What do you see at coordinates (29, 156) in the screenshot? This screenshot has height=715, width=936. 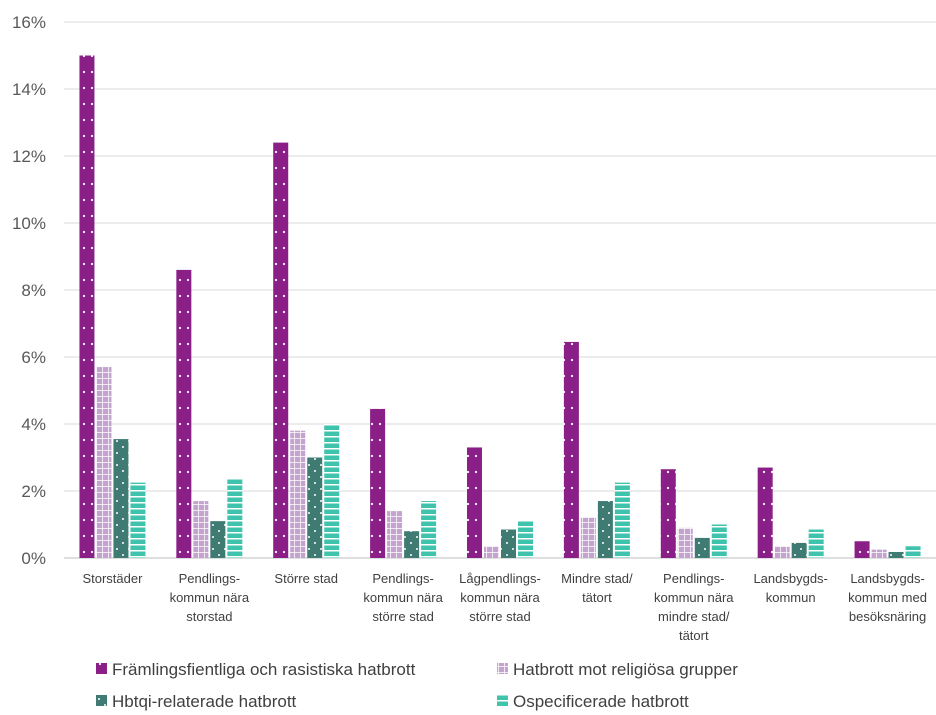 I see `y-tick-label: 12%` at bounding box center [29, 156].